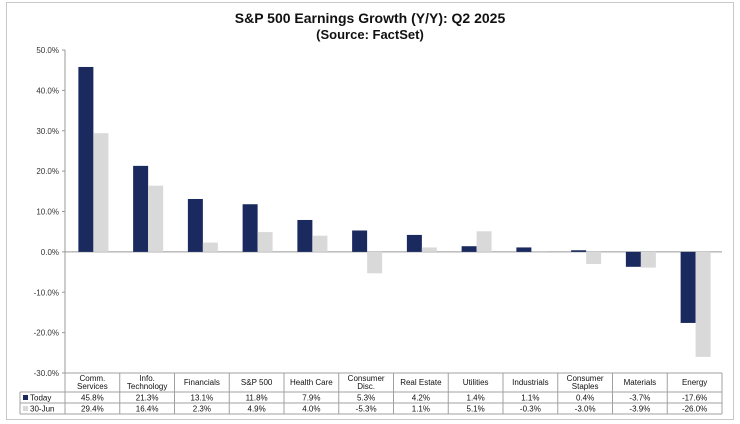 The image size is (740, 424). I want to click on data-label: 13.1%, so click(202, 398).